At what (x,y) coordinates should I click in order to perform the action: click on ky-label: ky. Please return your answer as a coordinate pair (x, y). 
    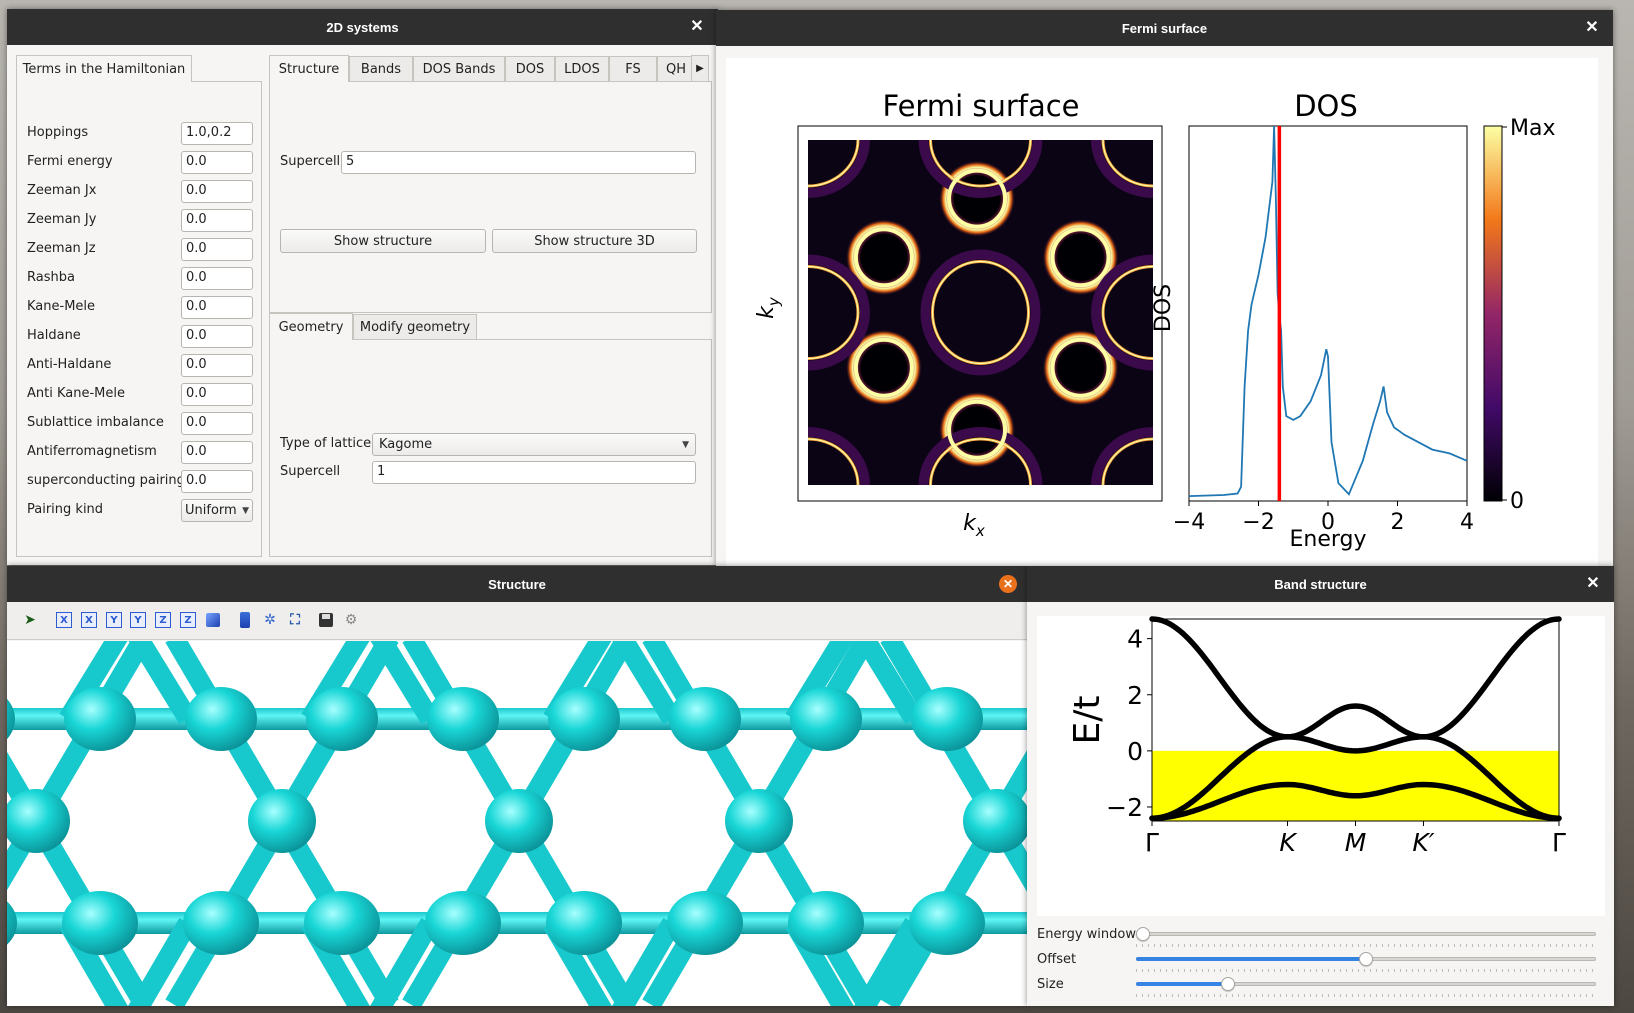
    Looking at the image, I should click on (768, 307).